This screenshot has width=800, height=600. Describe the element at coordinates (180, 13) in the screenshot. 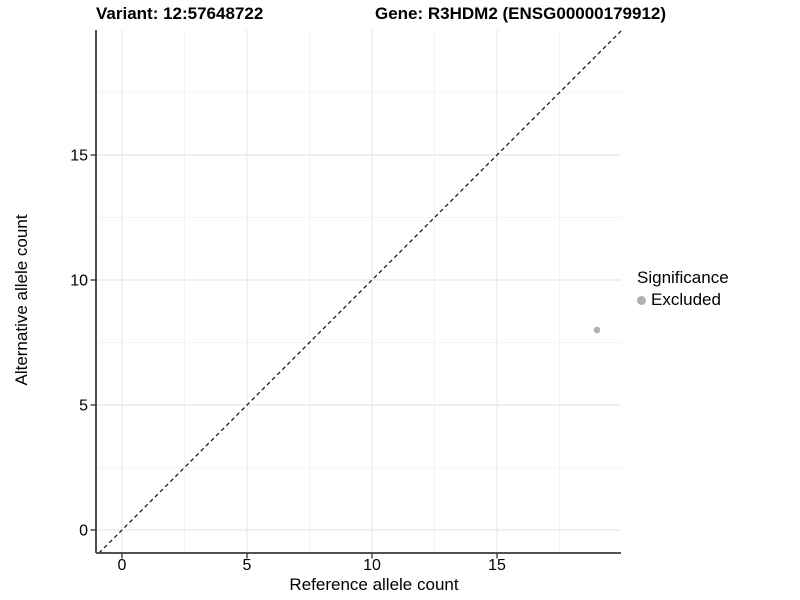

I see `plot-title-variant: Variant: 12:57648722` at that location.